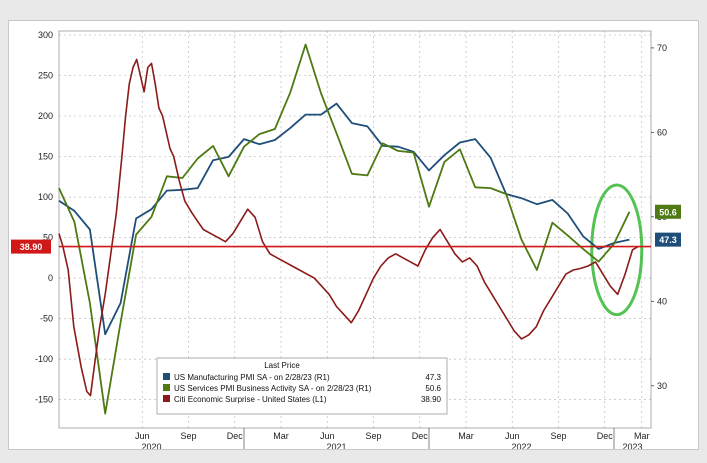 The image size is (707, 463). Describe the element at coordinates (662, 132) in the screenshot. I see `y-right-tick-label: 60` at that location.